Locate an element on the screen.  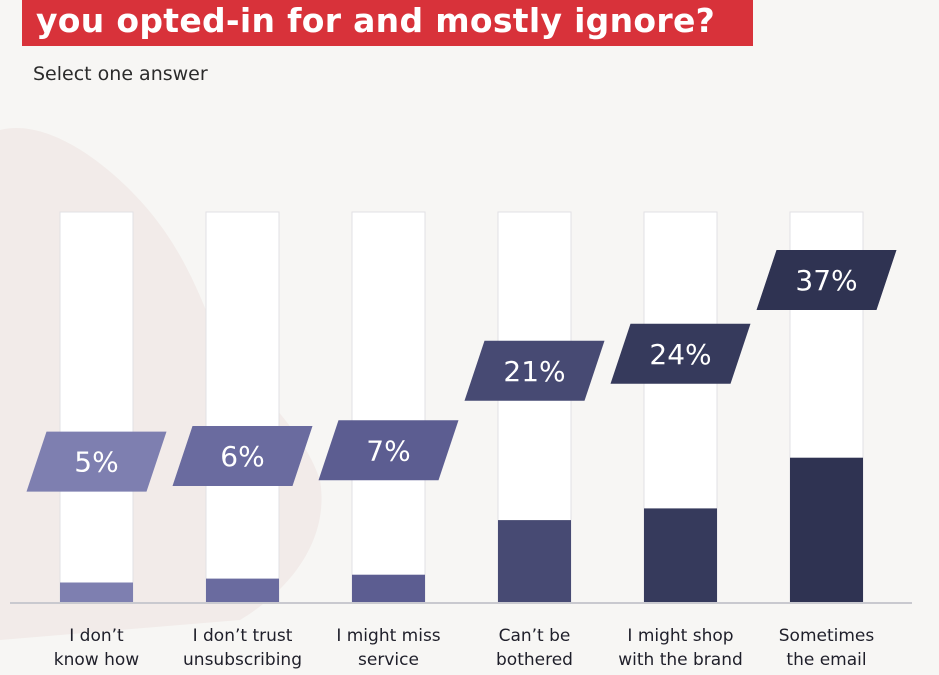
category-label: I might shop is located at coordinates (680, 636).